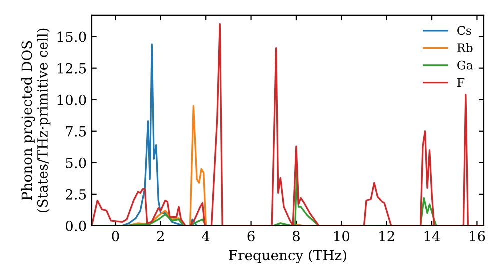 The height and width of the screenshot is (280, 500). What do you see at coordinates (72, 100) in the screenshot?
I see `y-tick-label: 10.0` at bounding box center [72, 100].